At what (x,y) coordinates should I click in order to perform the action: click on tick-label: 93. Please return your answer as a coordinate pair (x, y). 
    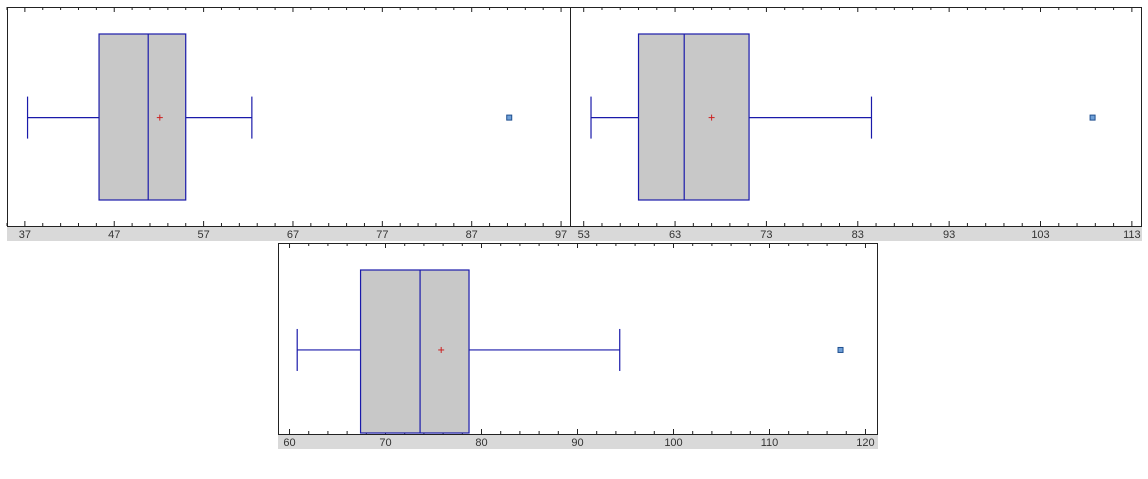
    Looking at the image, I should click on (949, 235).